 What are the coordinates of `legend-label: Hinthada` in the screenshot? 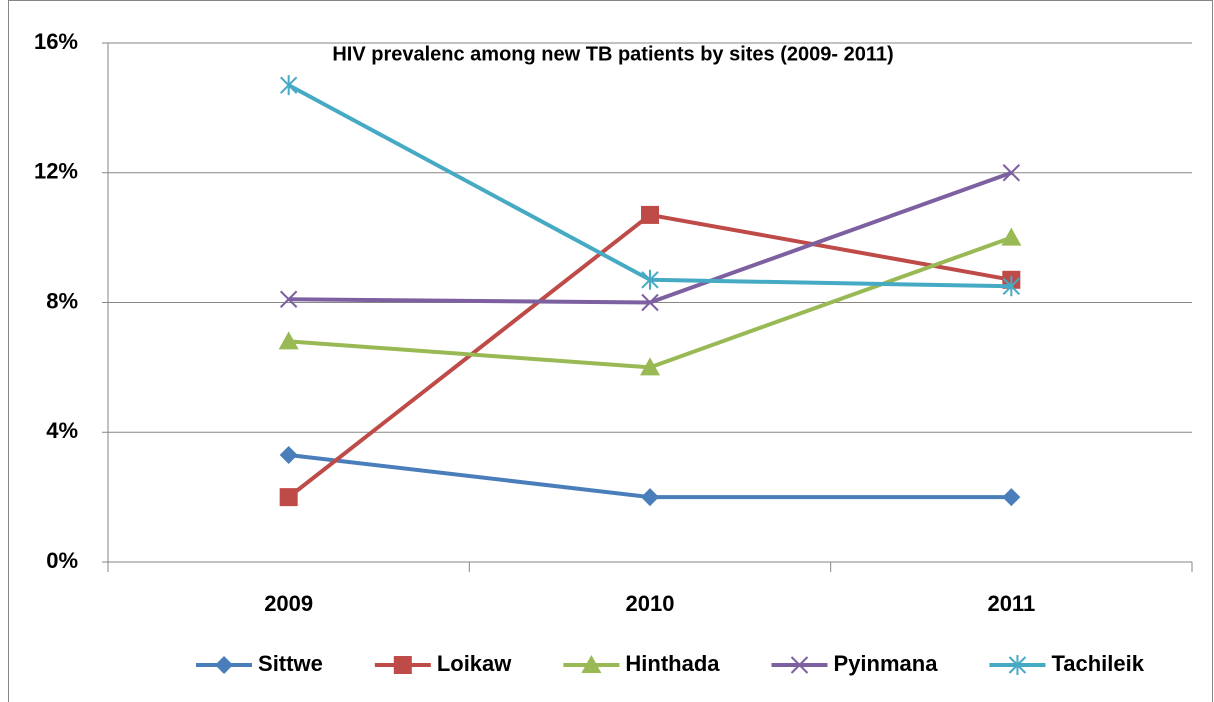 It's located at (672, 663).